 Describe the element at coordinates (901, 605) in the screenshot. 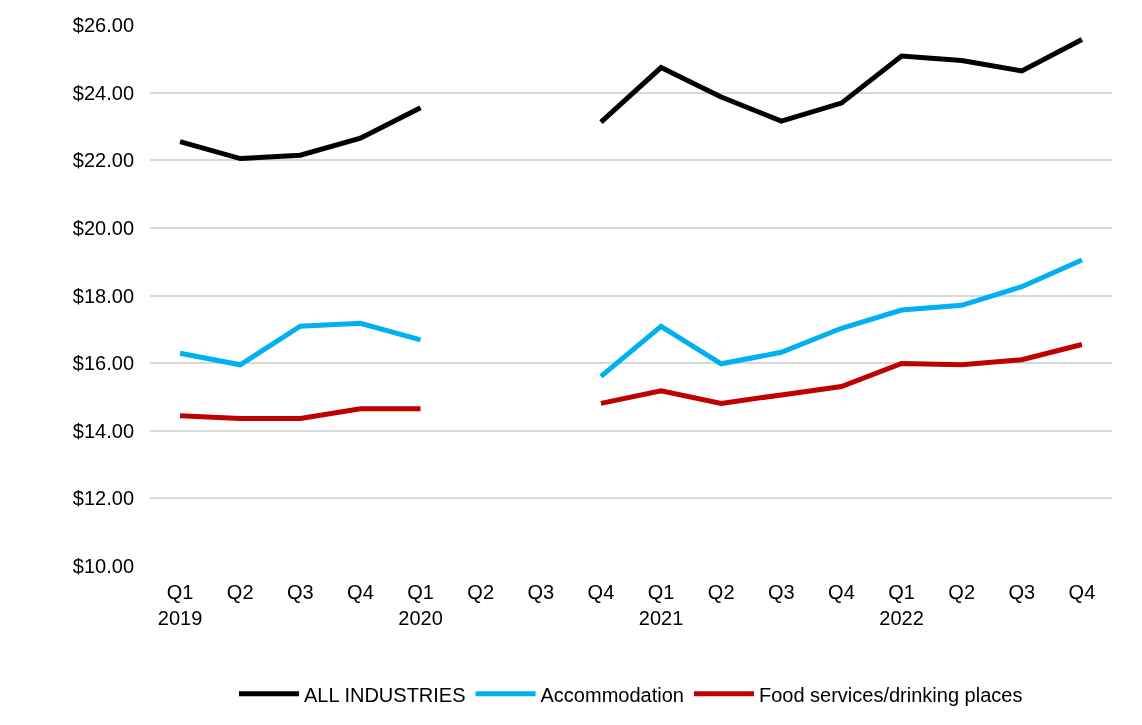

I see `x-tick-label: Q1 2022` at that location.